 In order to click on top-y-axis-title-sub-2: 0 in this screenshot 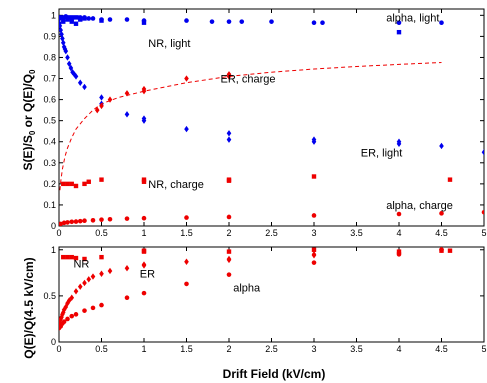, I will do `click(32, 71)`.